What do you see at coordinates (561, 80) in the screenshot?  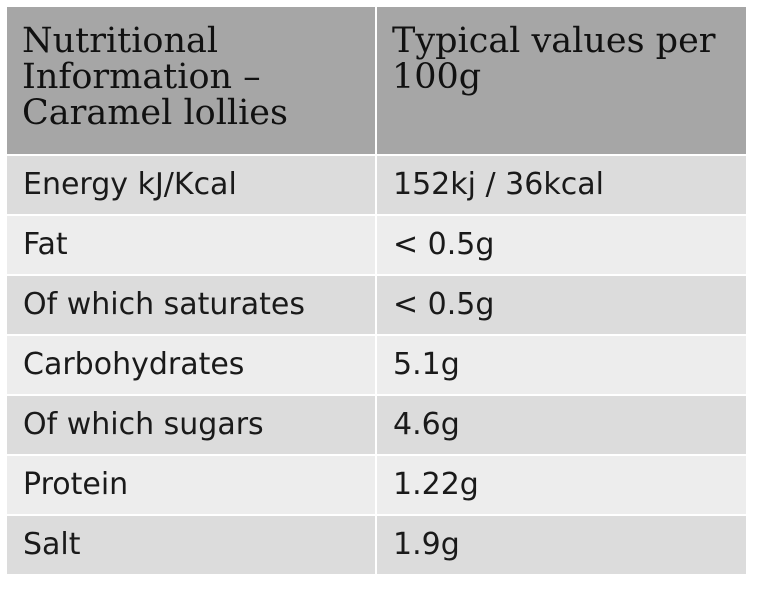 I see `header-typical-values: Typical values per 100g` at bounding box center [561, 80].